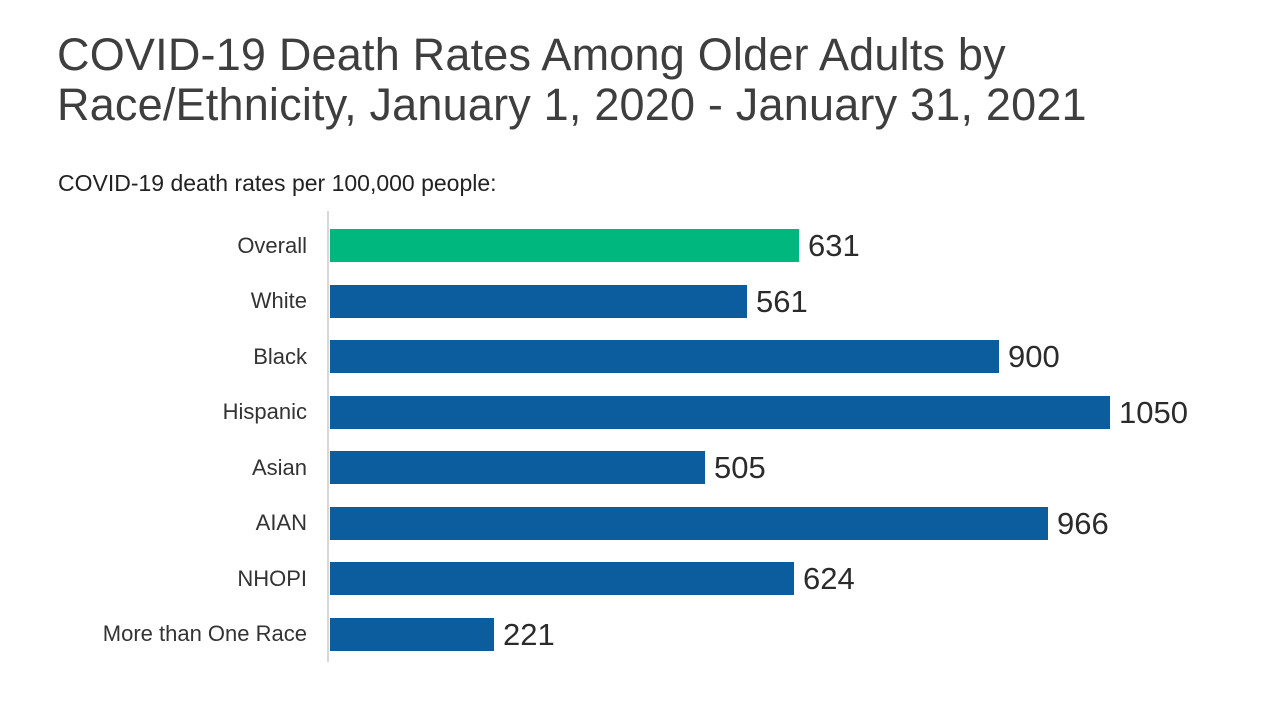 The height and width of the screenshot is (720, 1280). I want to click on value-label-nhopi: 624, so click(829, 579).